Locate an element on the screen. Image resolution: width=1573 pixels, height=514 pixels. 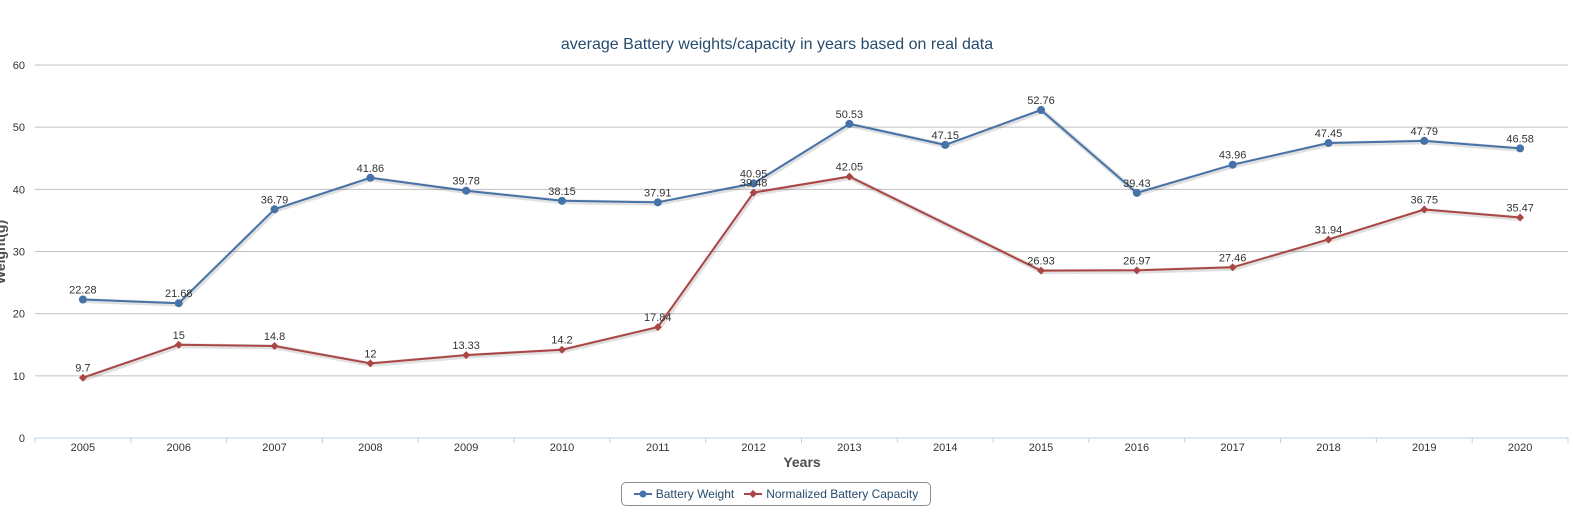
data-label: 14.8 is located at coordinates (274, 337).